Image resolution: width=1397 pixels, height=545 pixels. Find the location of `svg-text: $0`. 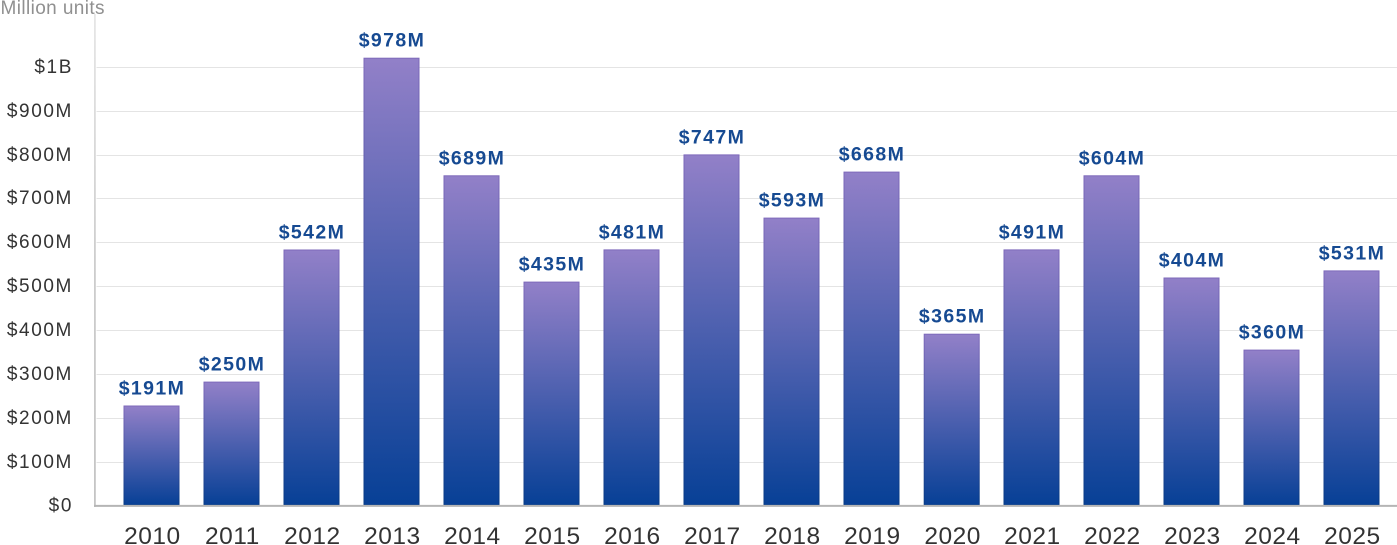

svg-text: $0 is located at coordinates (61, 506).